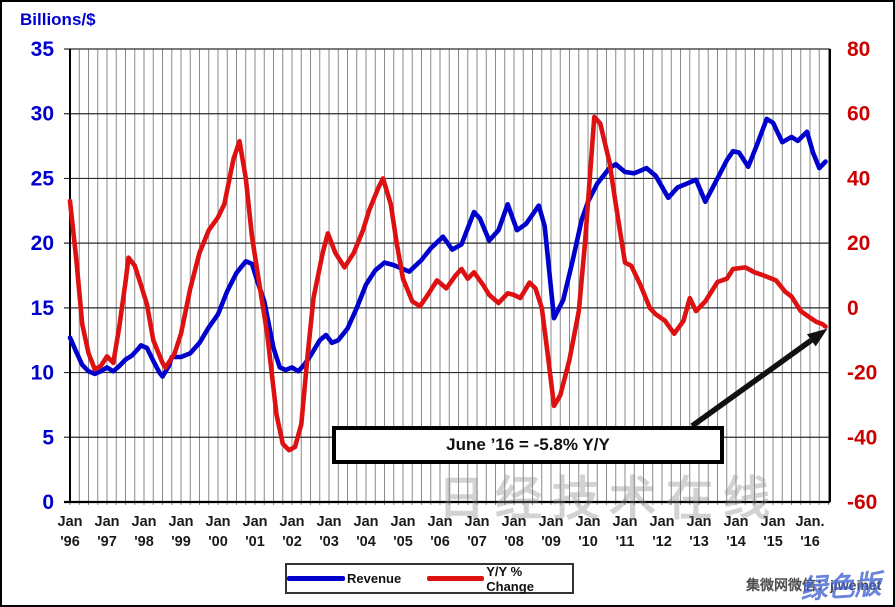 The height and width of the screenshot is (607, 895). Describe the element at coordinates (366, 532) in the screenshot. I see `x-axis-tick-label: Jan '04` at that location.